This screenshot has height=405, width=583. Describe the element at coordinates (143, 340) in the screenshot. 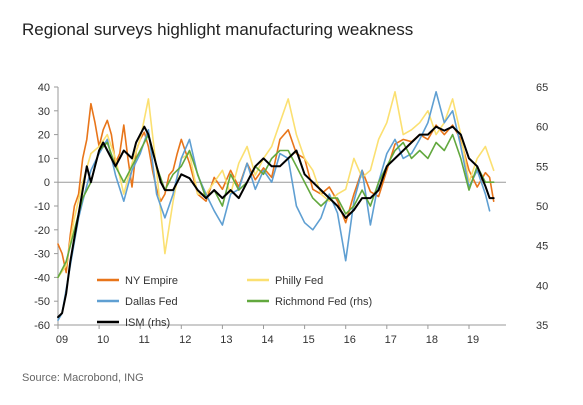

I see `x-tick-label: 11` at that location.